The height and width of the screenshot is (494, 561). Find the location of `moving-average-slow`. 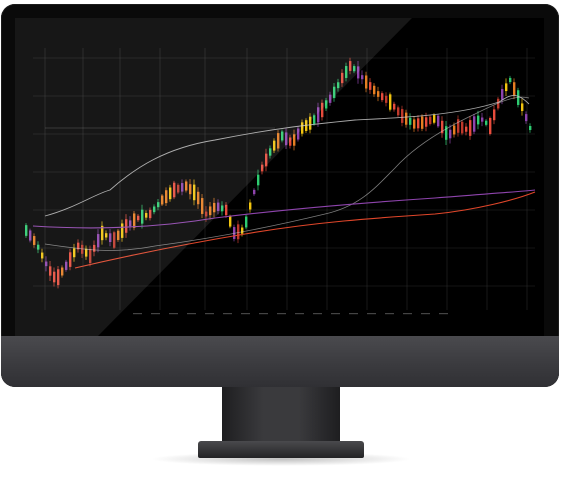

moving-average-slow is located at coordinates (284, 209).